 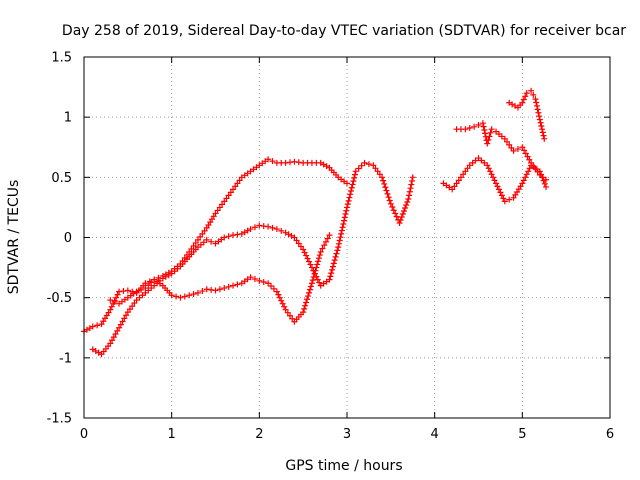 What do you see at coordinates (610, 434) in the screenshot?
I see `x-tick-label: 6` at bounding box center [610, 434].